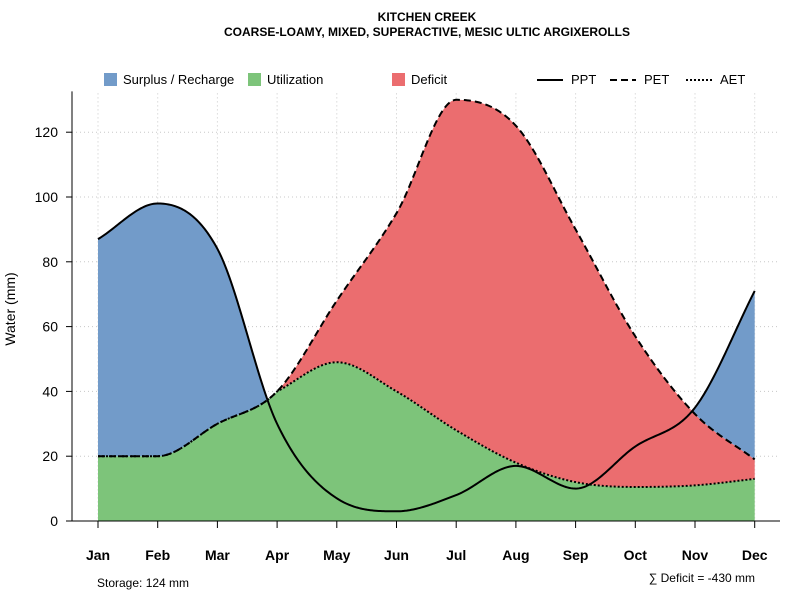 The image size is (800, 600). Describe the element at coordinates (515, 555) in the screenshot. I see `x-tick-label: Aug` at that location.